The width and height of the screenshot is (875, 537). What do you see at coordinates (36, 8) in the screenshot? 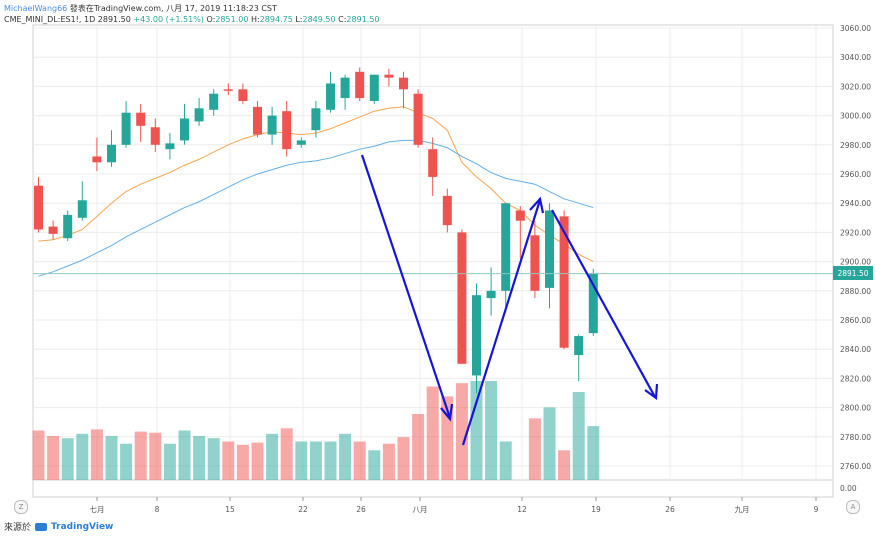
I see `author-name: MichaelWang66` at bounding box center [36, 8].